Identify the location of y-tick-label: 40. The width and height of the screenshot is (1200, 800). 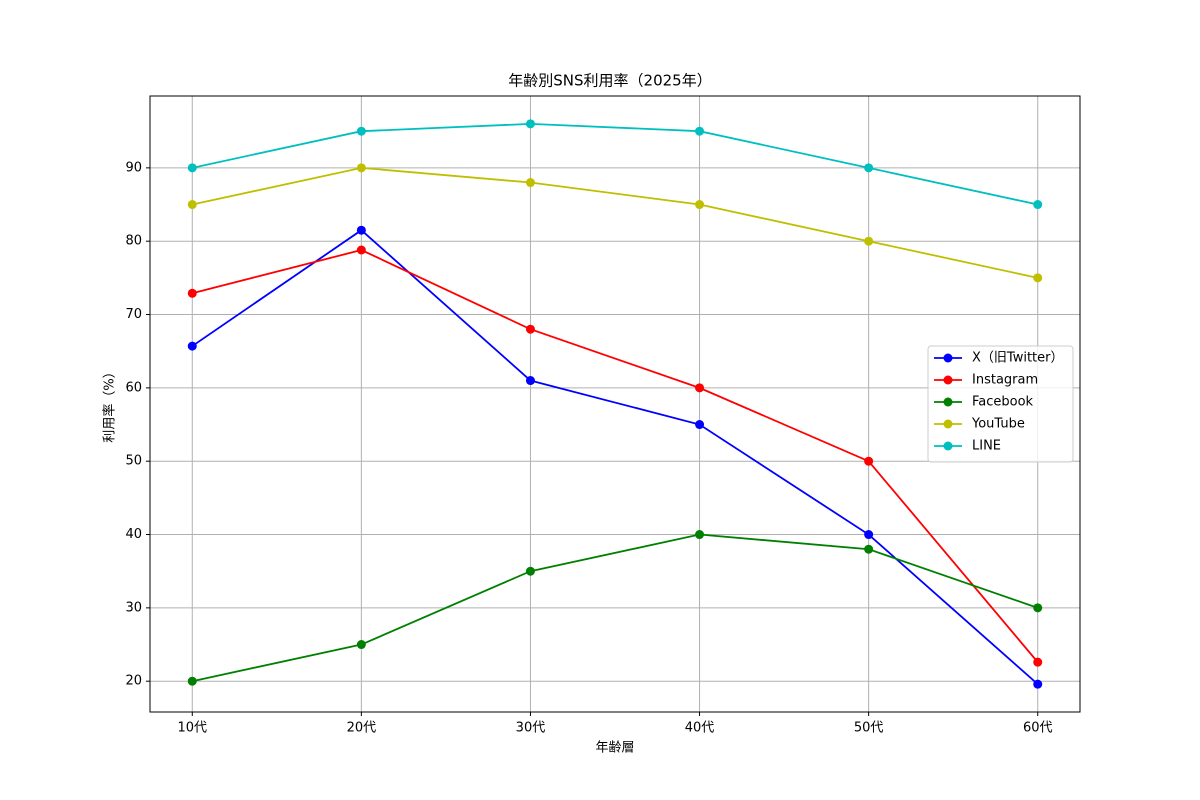
(133, 534).